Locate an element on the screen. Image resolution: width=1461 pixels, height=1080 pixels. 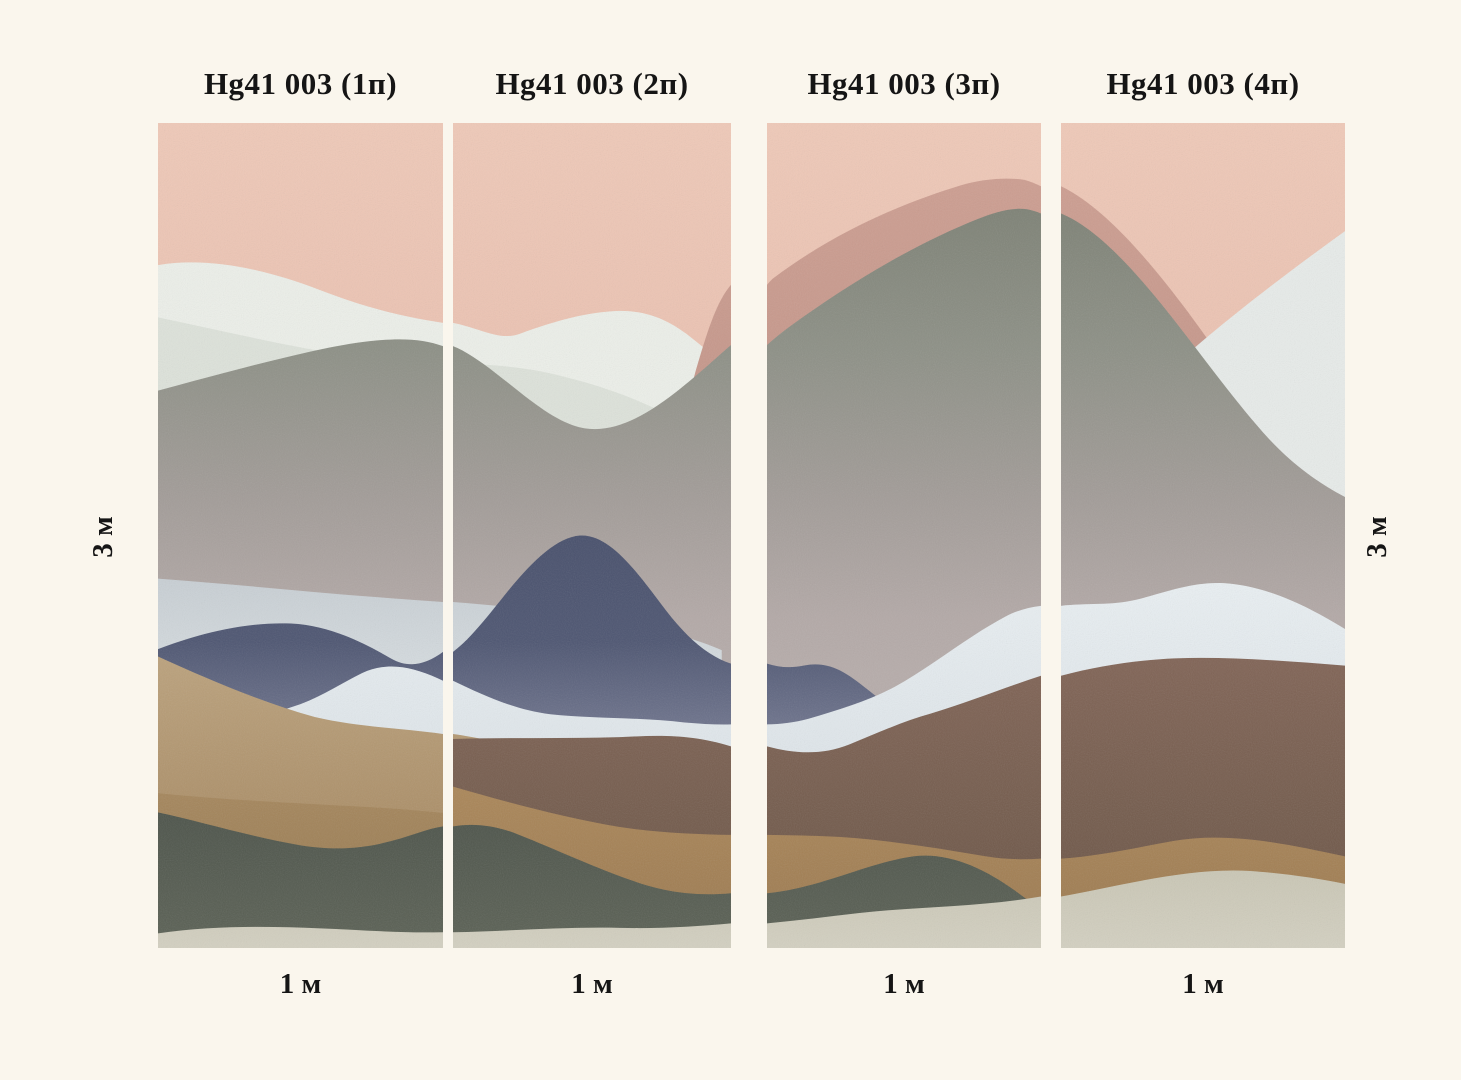
height-label-left: 3 м is located at coordinates (102, 537).